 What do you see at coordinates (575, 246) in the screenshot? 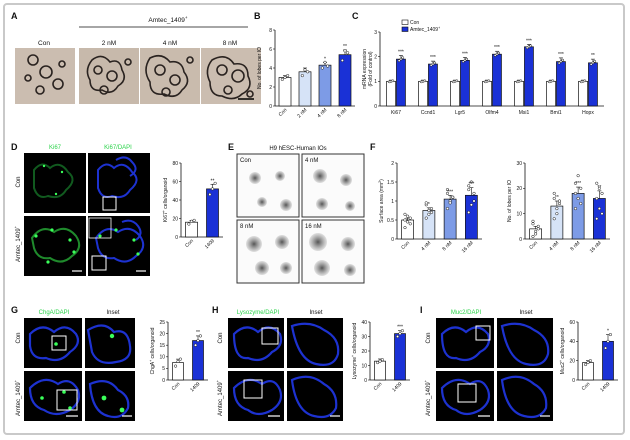
I see `chart-F2-xtick-label: 8 nM` at bounding box center [575, 246].